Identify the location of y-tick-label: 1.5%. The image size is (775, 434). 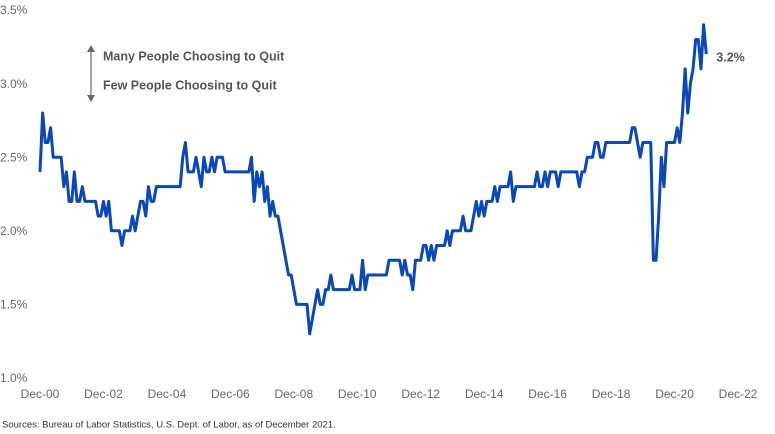
(14, 305).